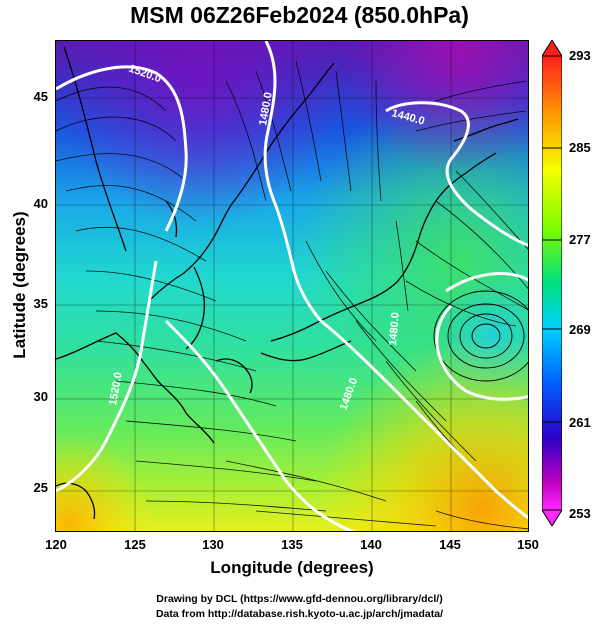 The image size is (599, 625). I want to click on contour-label-1480-north: 1480.0, so click(266, 108).